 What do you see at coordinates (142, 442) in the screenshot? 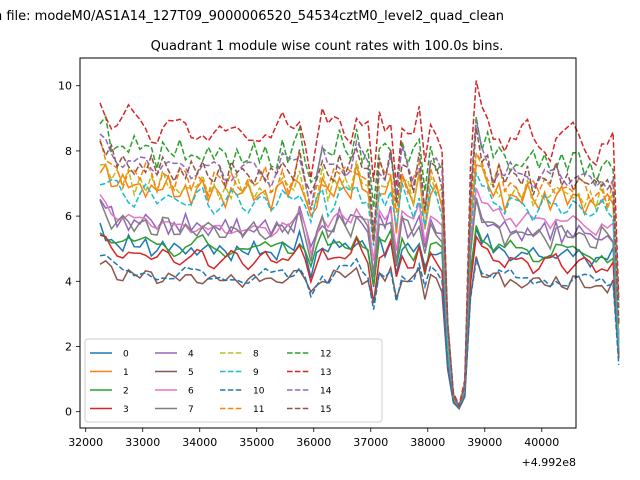
I see `x-tick-label: 33000` at bounding box center [142, 442].